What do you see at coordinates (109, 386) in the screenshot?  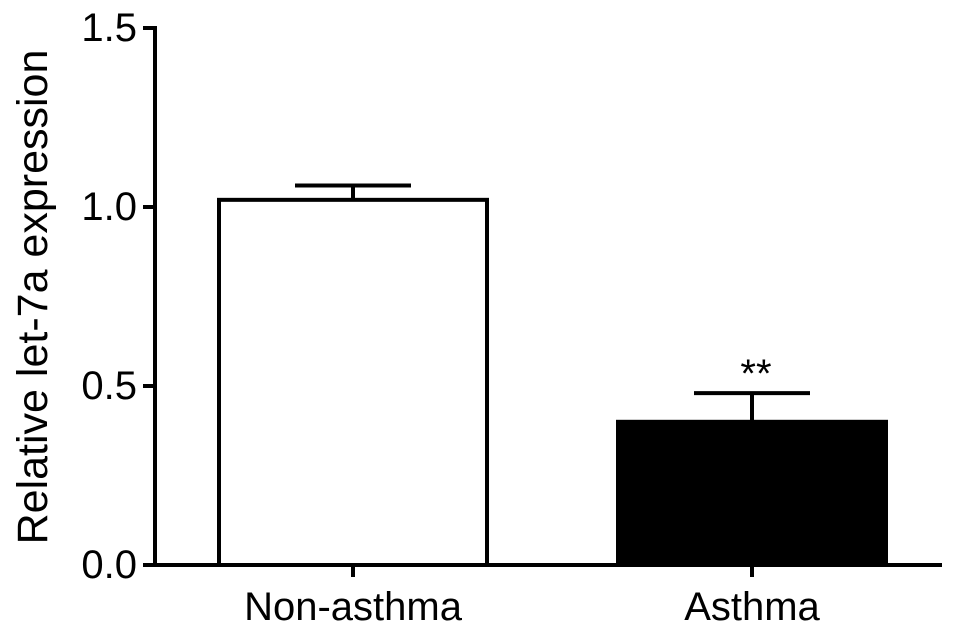 I see `y-tick-label: 0.5` at bounding box center [109, 386].